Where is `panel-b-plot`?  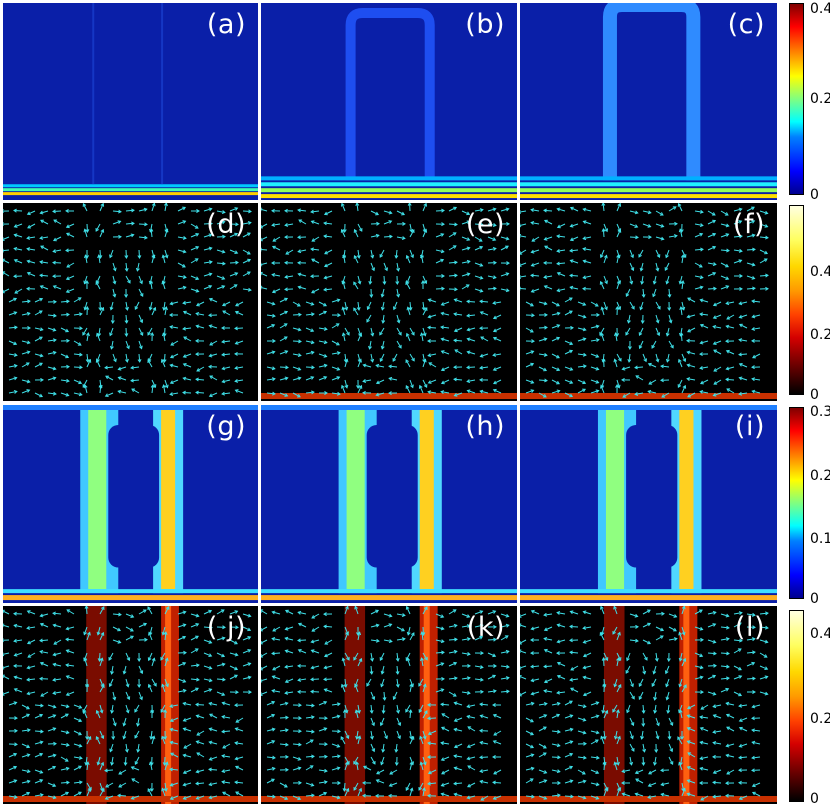
panel-b-plot is located at coordinates (389, 101).